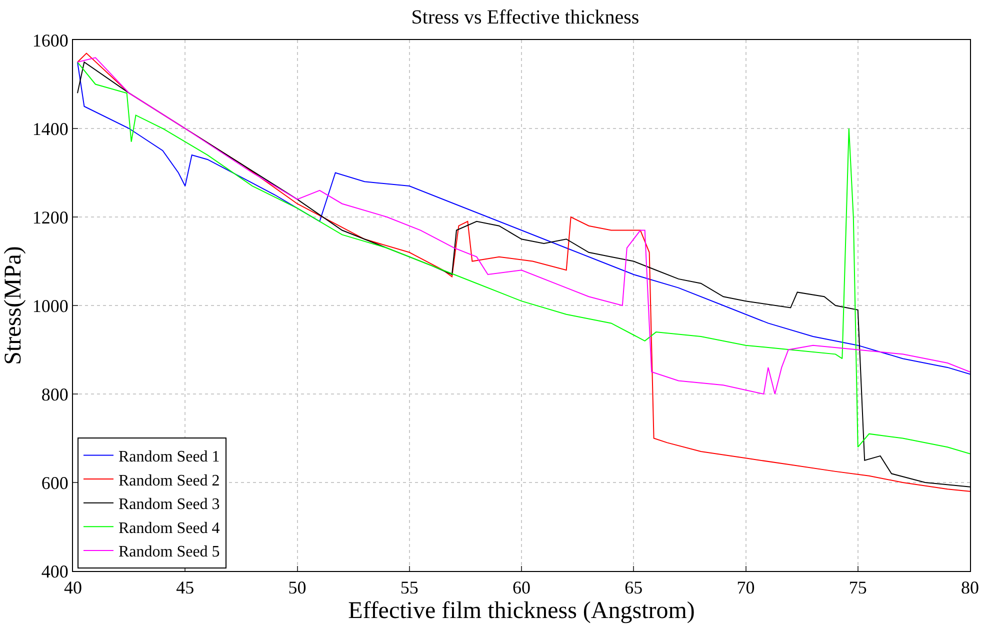 The image size is (991, 631). Describe the element at coordinates (525, 17) in the screenshot. I see `chart-title: Stress vs Effective thickness` at that location.